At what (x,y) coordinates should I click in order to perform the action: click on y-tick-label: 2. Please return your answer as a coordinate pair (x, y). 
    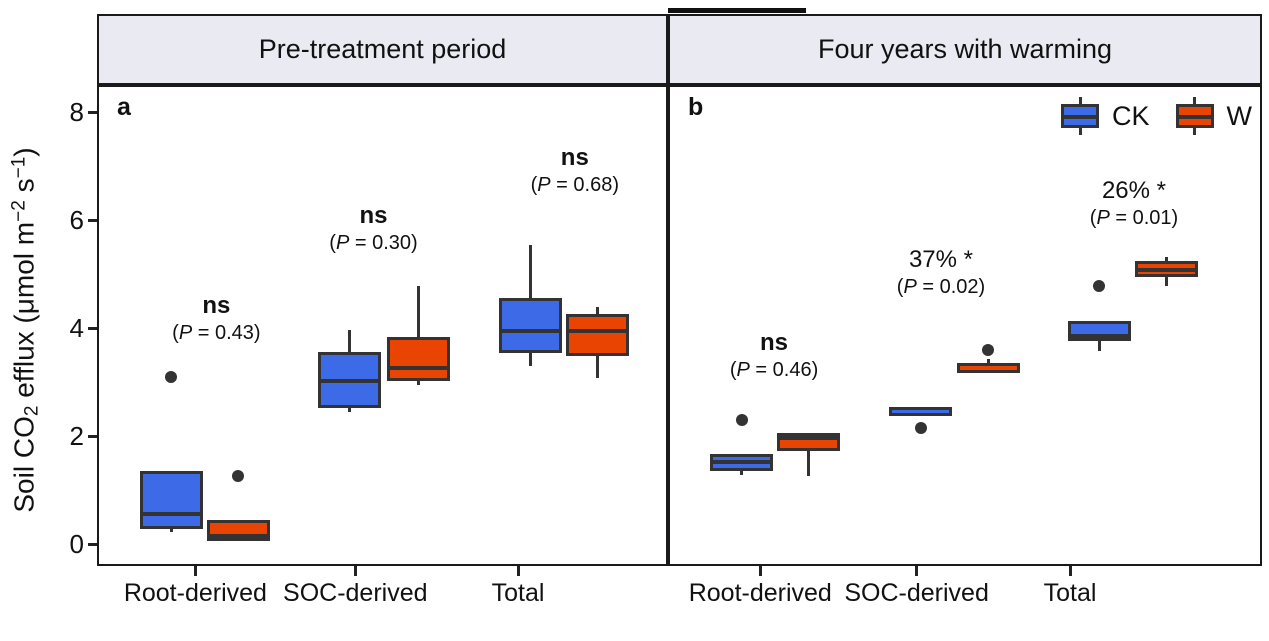
    Looking at the image, I should click on (76, 436).